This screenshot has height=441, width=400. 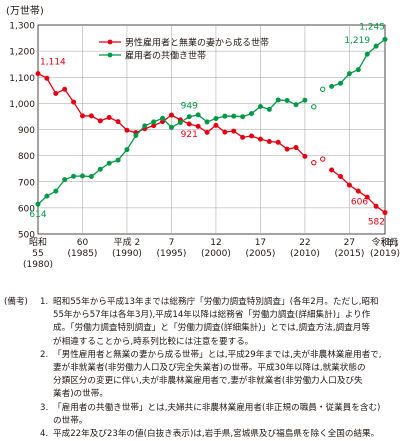 What do you see at coordinates (37, 215) in the screenshot?
I see `data-label: 614` at bounding box center [37, 215].